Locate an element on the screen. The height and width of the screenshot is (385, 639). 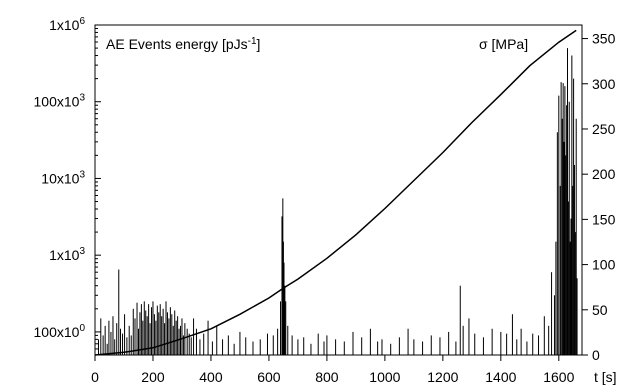
left-tick-label: 100x103 is located at coordinates (60, 101).